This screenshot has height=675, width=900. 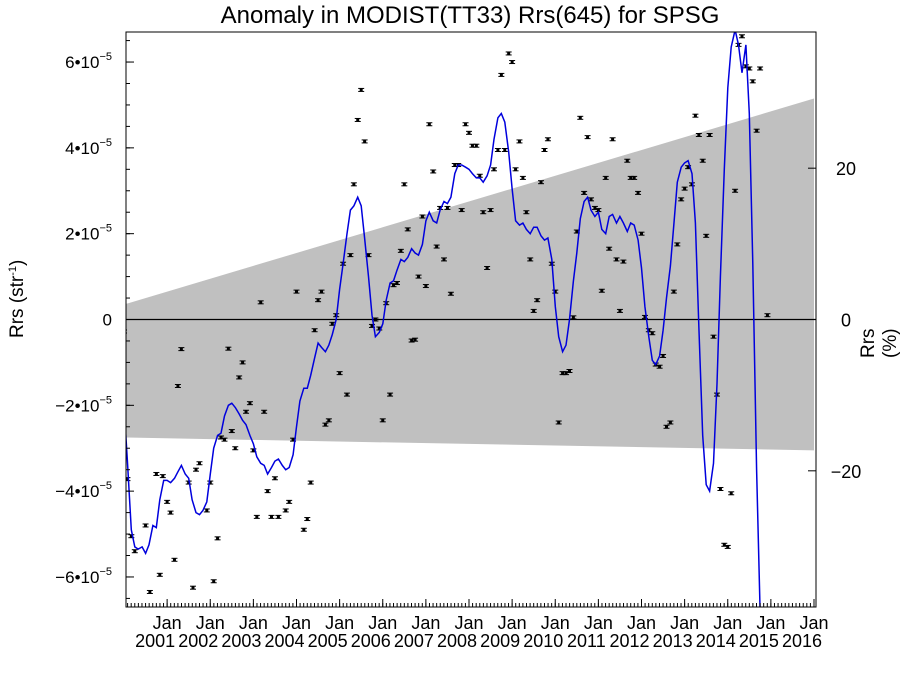 I want to click on x-tick-year: 2002, so click(x=198, y=641).